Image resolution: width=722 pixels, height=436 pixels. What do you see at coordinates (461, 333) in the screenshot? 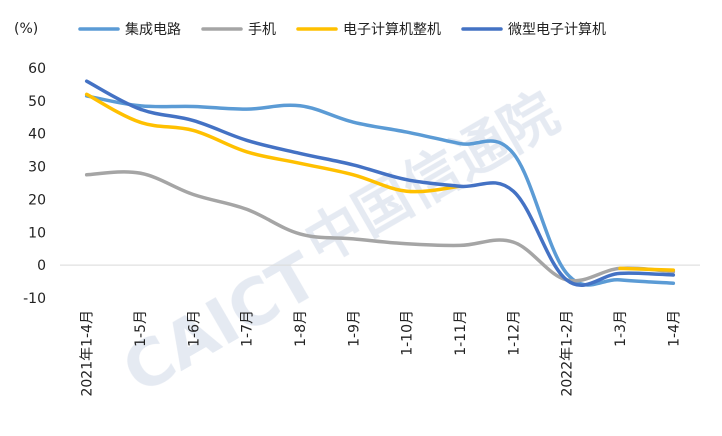
I see `x-tick-label: 1-11月` at bounding box center [461, 333].